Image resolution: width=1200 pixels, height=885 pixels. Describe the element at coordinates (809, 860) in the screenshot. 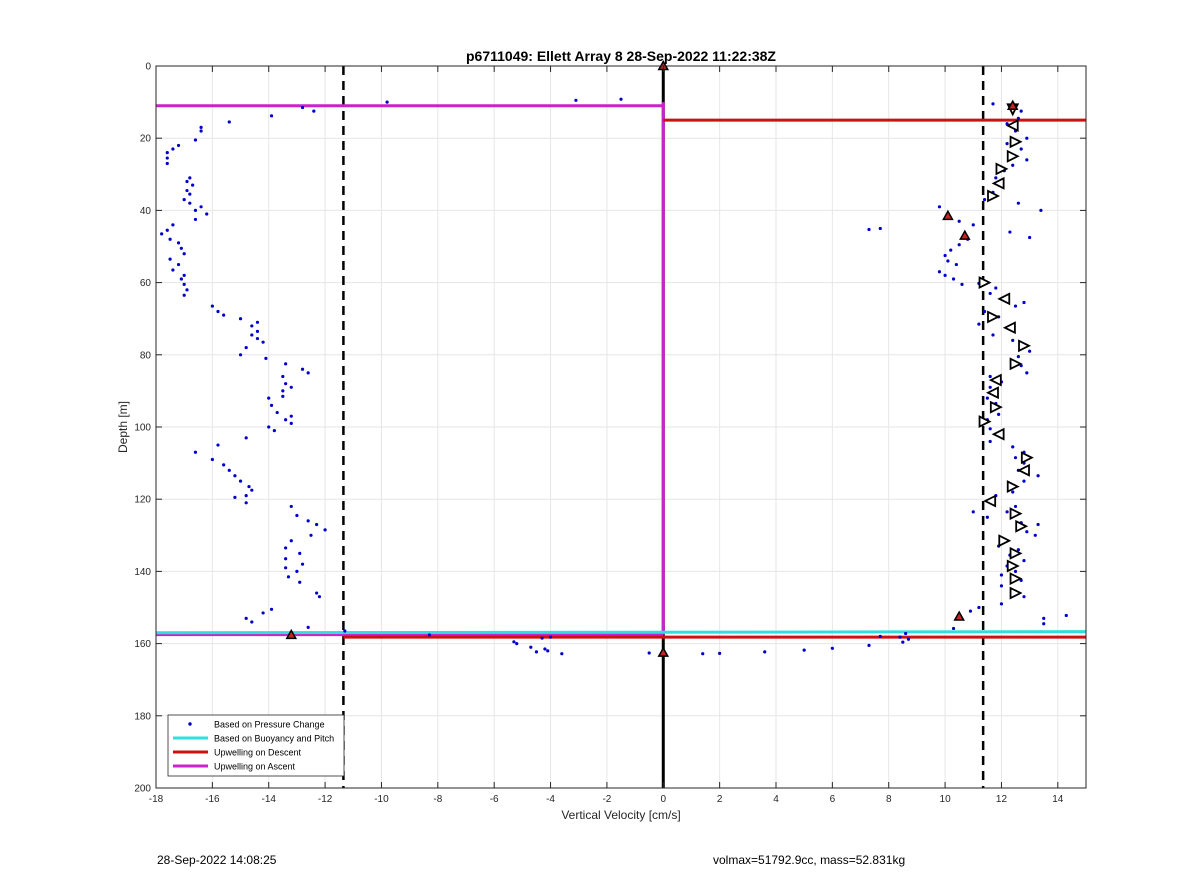

I see `footer-volmax-mass: volmax=51792.9cc, mass=52.831kg` at that location.